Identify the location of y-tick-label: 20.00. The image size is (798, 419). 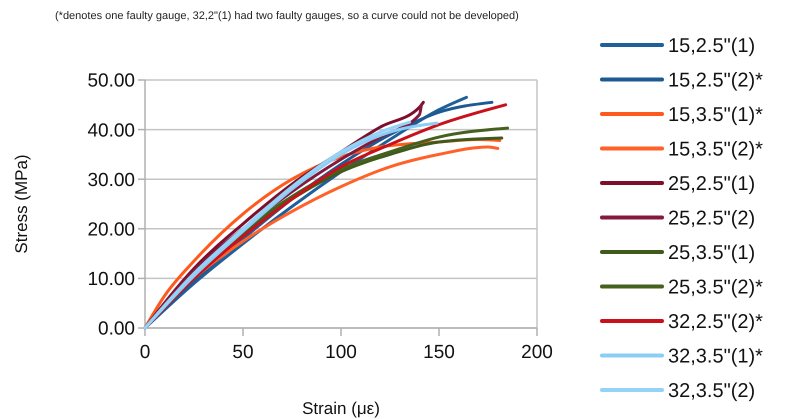
(111, 229).